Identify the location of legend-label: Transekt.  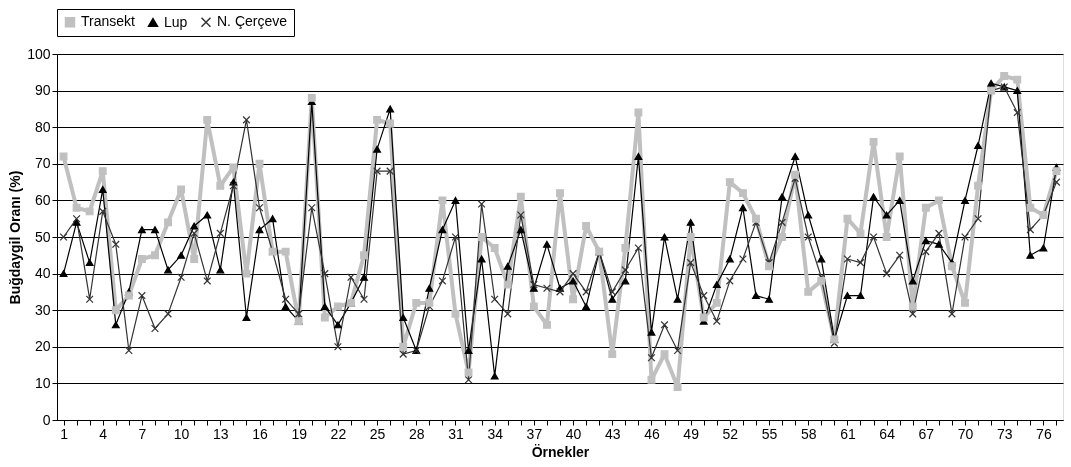
(108, 21).